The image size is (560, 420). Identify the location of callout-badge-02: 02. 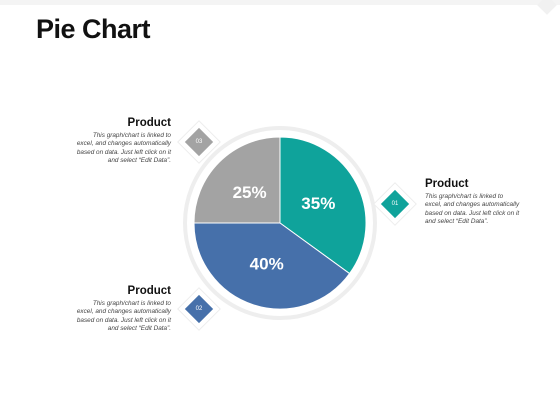
(199, 309).